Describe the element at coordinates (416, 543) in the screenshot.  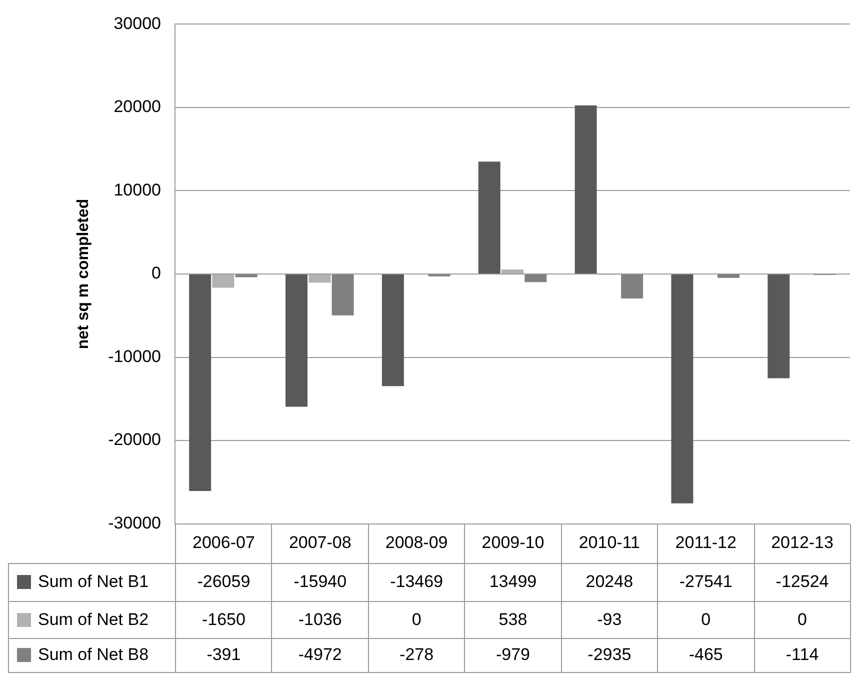
I see `x-tick-label: 2008-09` at that location.